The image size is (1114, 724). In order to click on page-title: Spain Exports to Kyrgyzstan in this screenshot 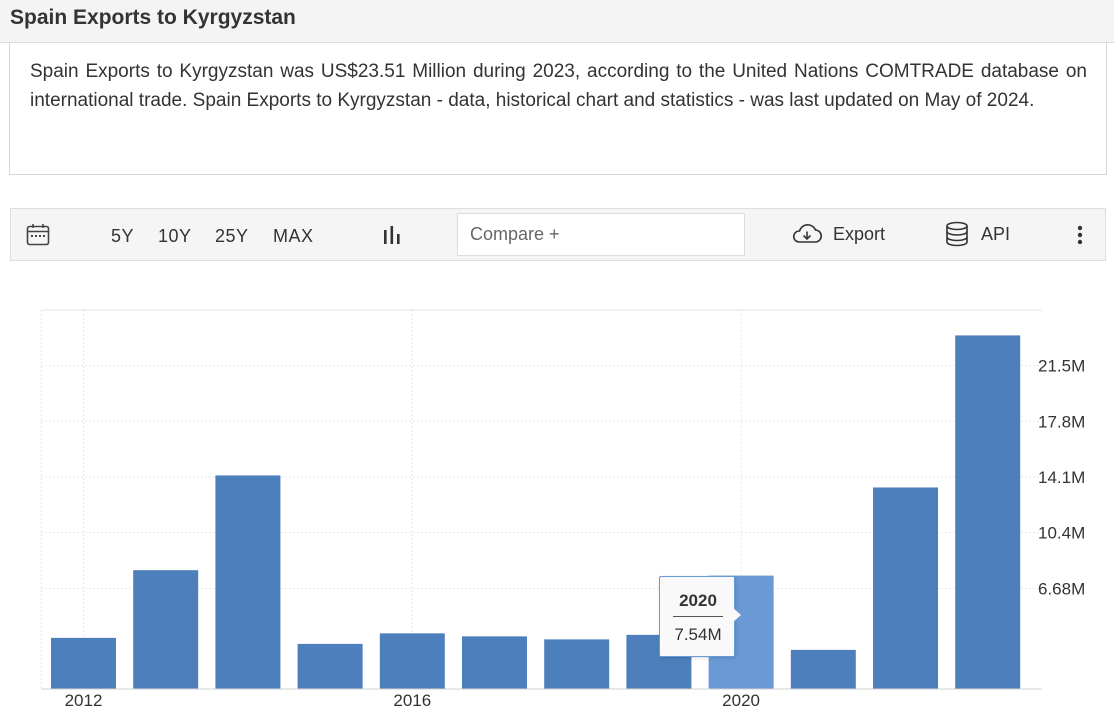, I will do `click(153, 17)`.